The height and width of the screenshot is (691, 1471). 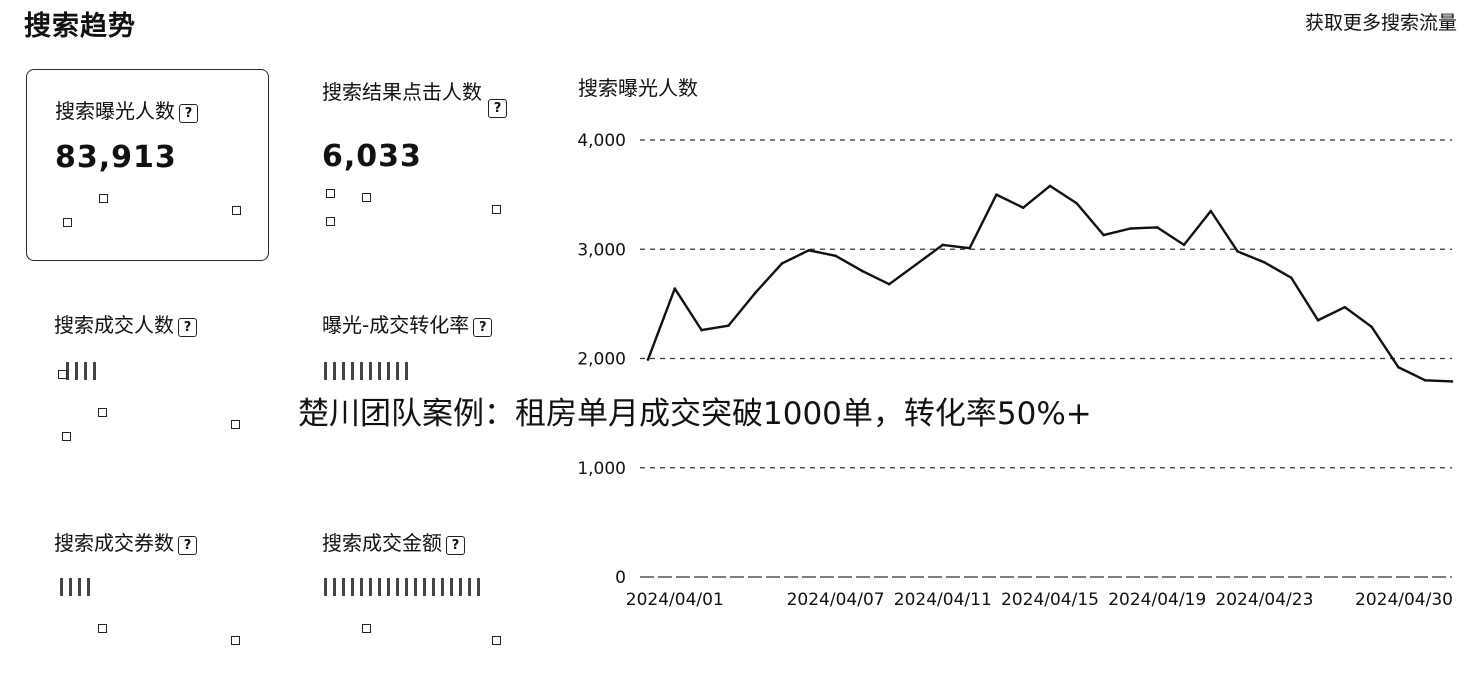 What do you see at coordinates (147, 604) in the screenshot?
I see `metric-card-deal-coupons: 搜索成交券数?` at bounding box center [147, 604].